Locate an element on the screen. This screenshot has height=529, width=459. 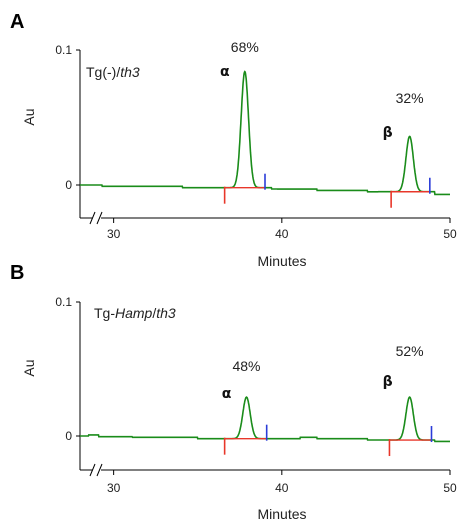
sample-label: Tg-Hamp/th3 is located at coordinates (135, 313).